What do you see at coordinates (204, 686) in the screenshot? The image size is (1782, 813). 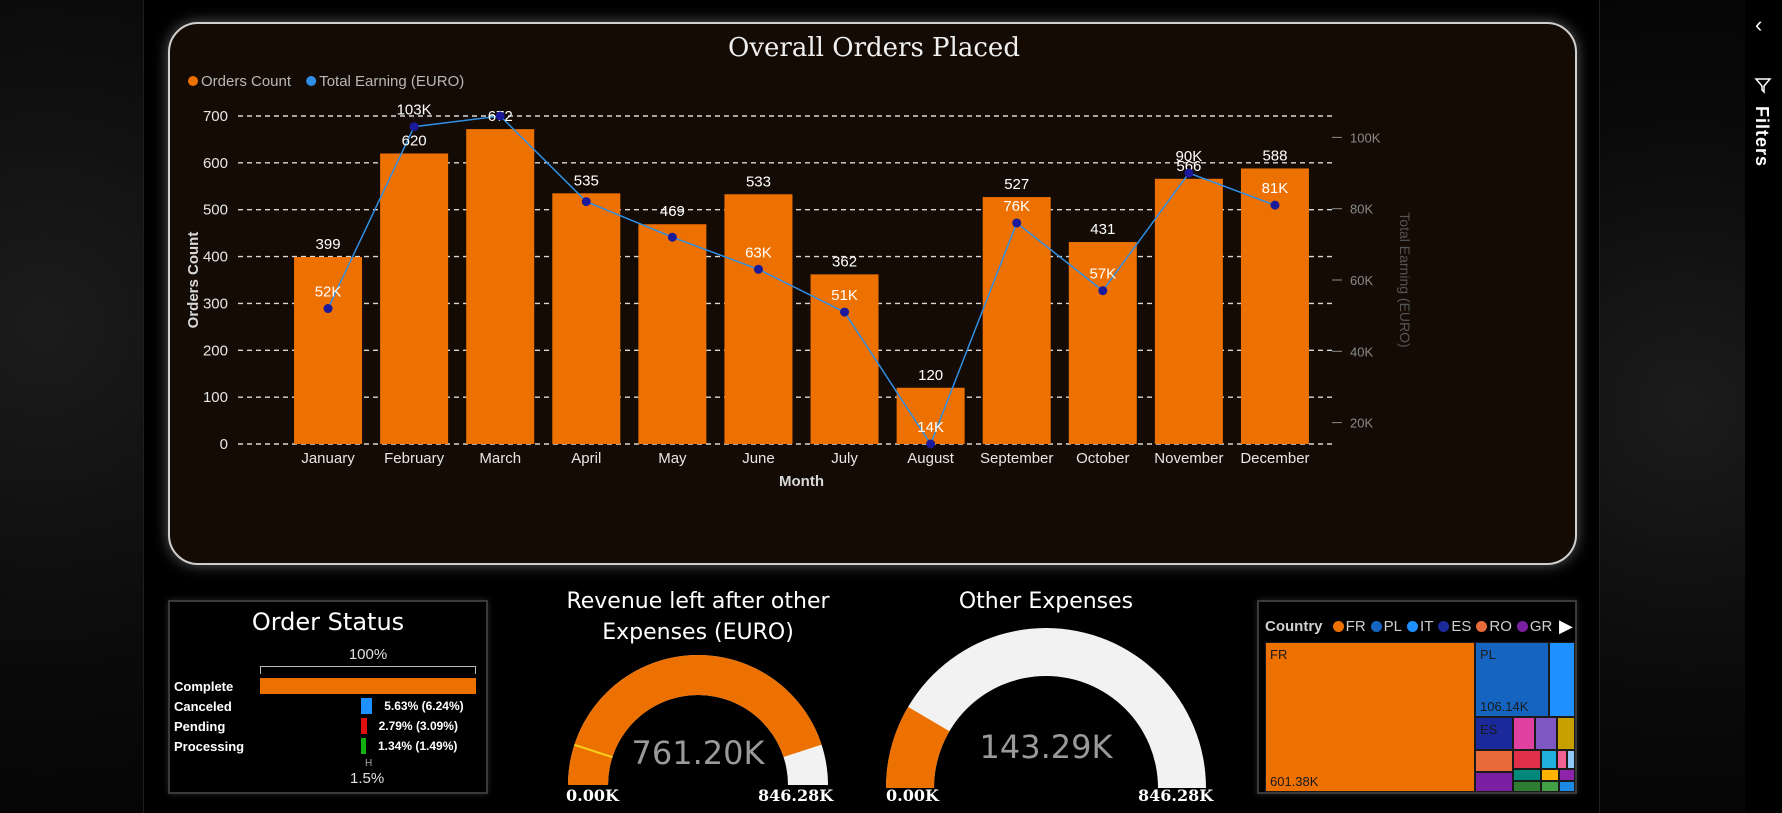 I see `status-label-complete: Complete` at bounding box center [204, 686].